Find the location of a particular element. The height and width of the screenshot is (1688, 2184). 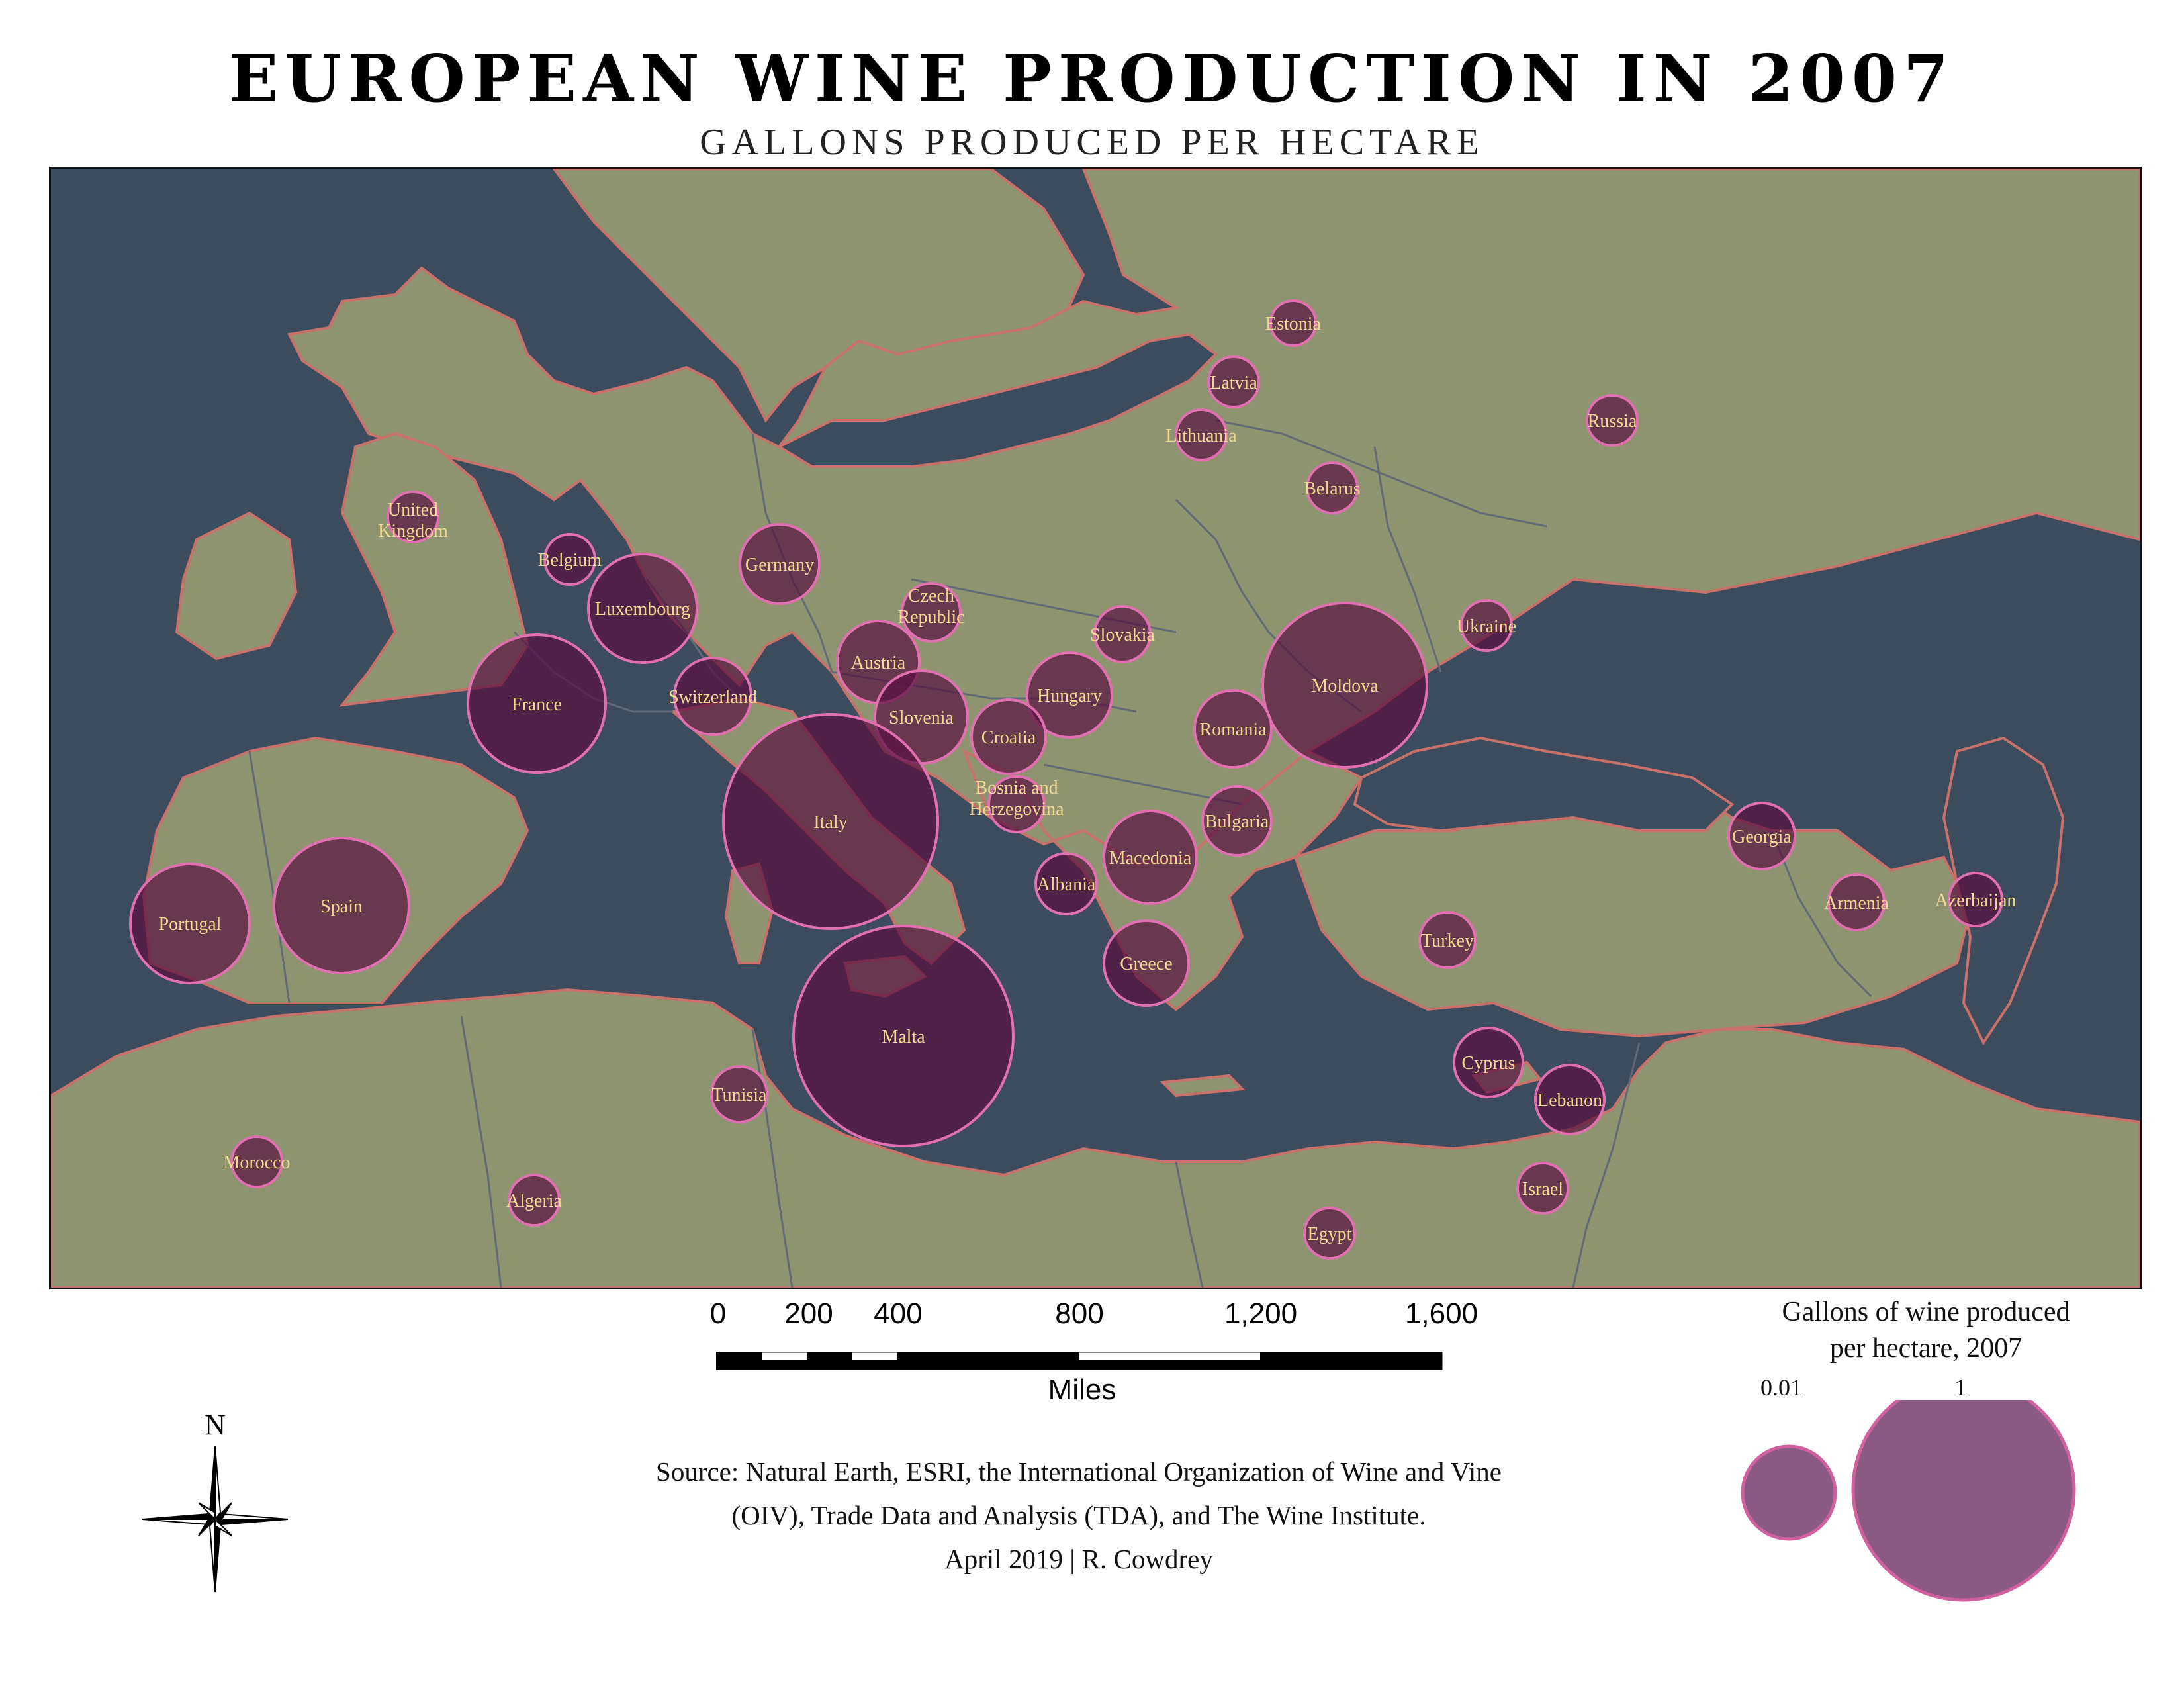

label-belgium: Belgium is located at coordinates (570, 560).